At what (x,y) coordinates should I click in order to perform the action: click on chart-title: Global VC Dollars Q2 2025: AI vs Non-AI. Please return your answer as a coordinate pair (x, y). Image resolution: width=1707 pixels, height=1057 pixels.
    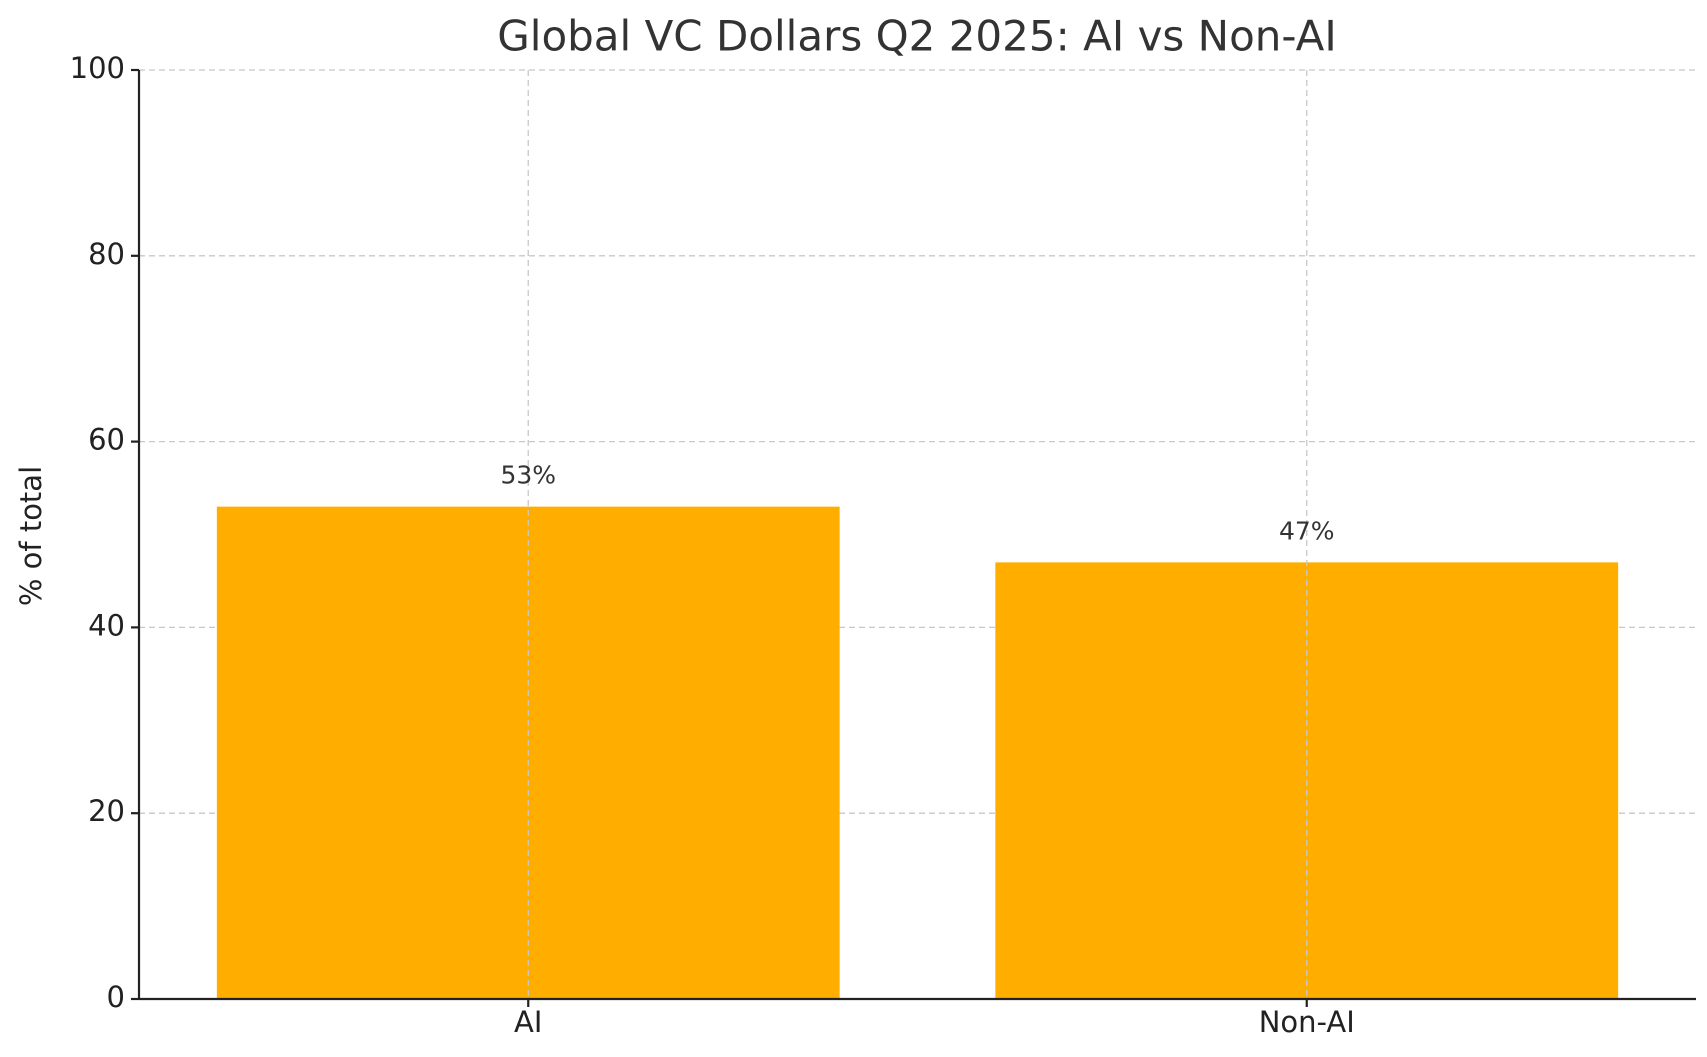
    Looking at the image, I should click on (917, 36).